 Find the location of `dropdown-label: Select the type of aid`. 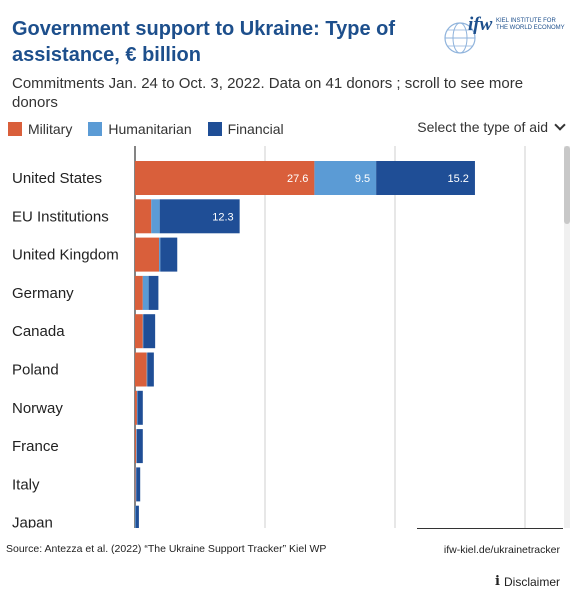

dropdown-label: Select the type of aid is located at coordinates (482, 127).